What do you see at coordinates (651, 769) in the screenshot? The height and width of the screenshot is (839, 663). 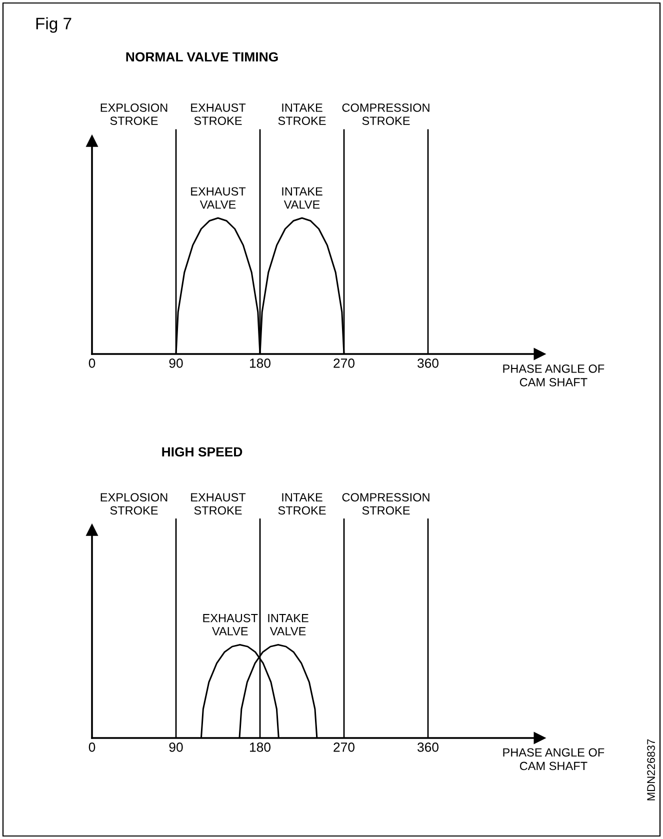 I see `text: MDN226837` at bounding box center [651, 769].